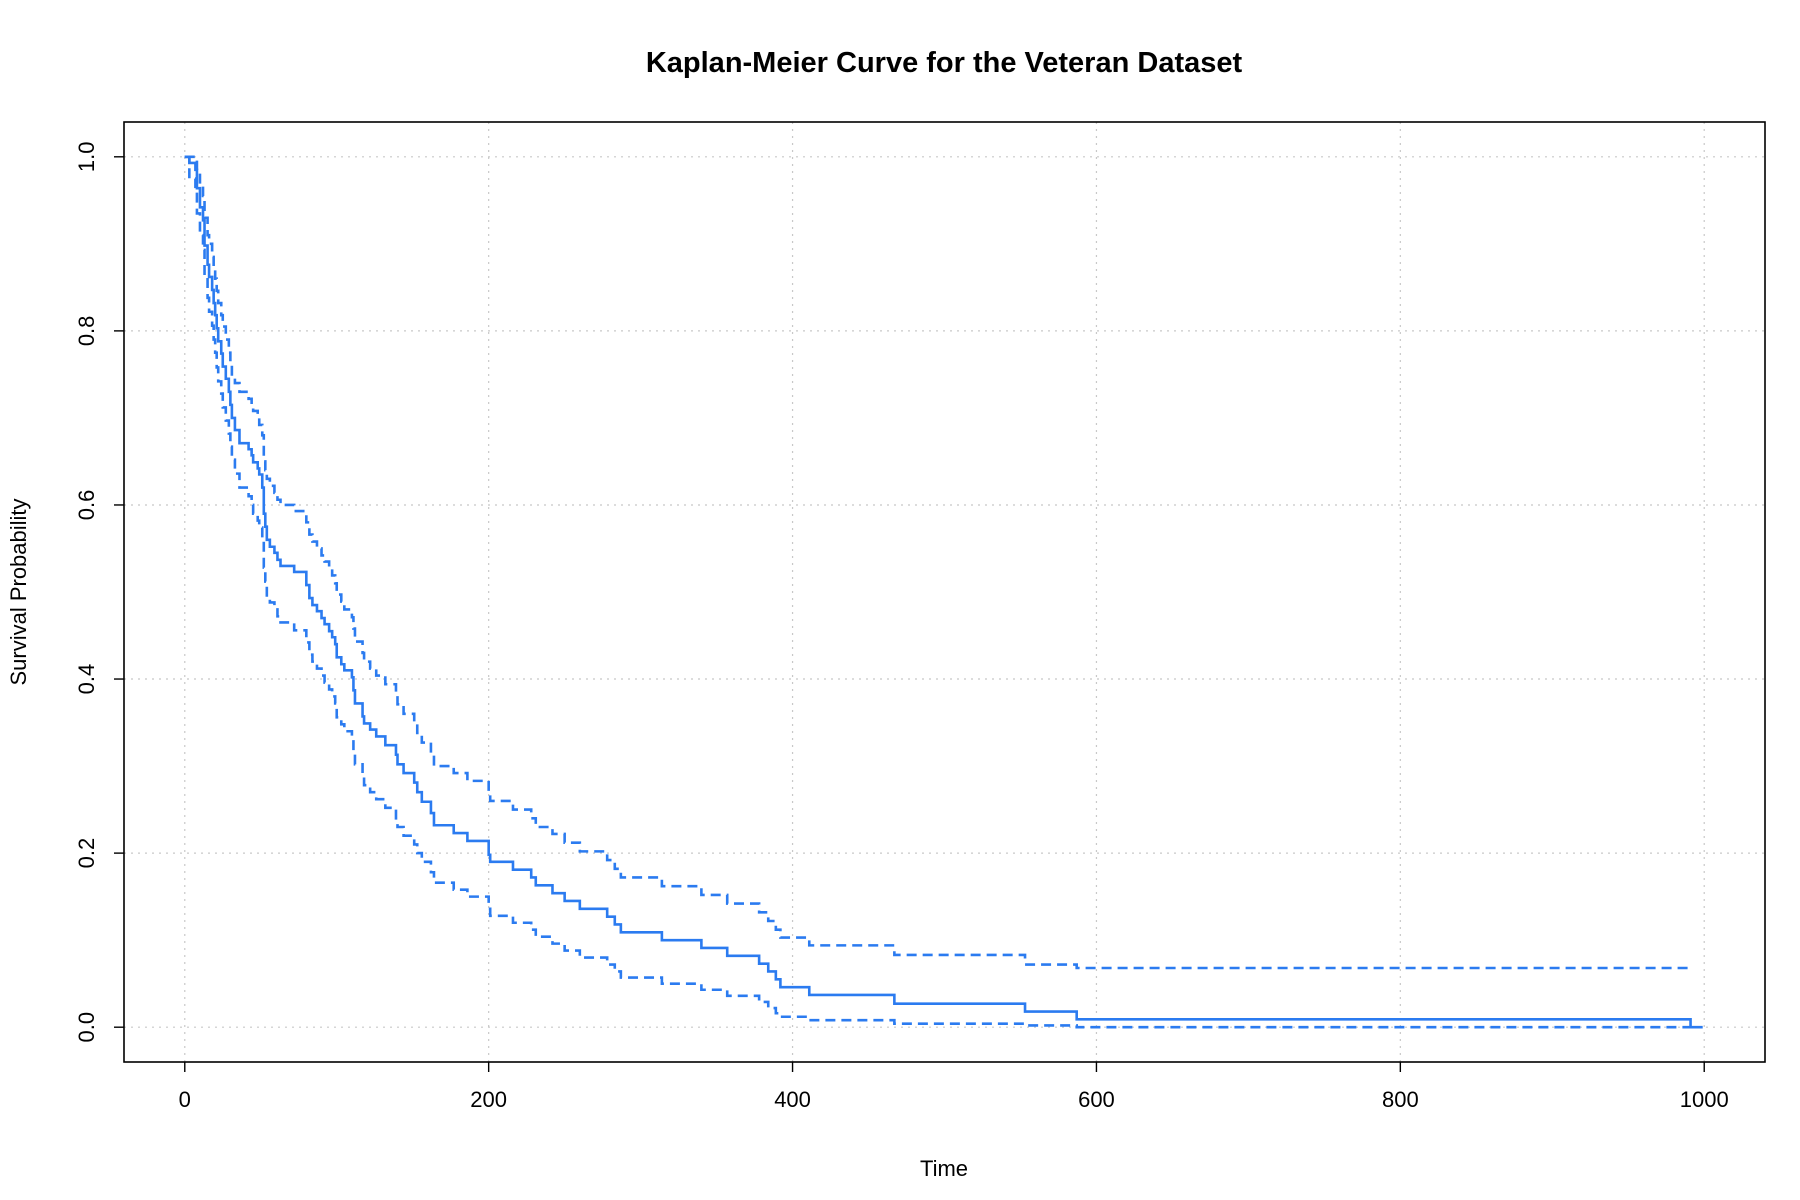  What do you see at coordinates (86, 679) in the screenshot?
I see `y-tick-label-2: 0.4` at bounding box center [86, 679].